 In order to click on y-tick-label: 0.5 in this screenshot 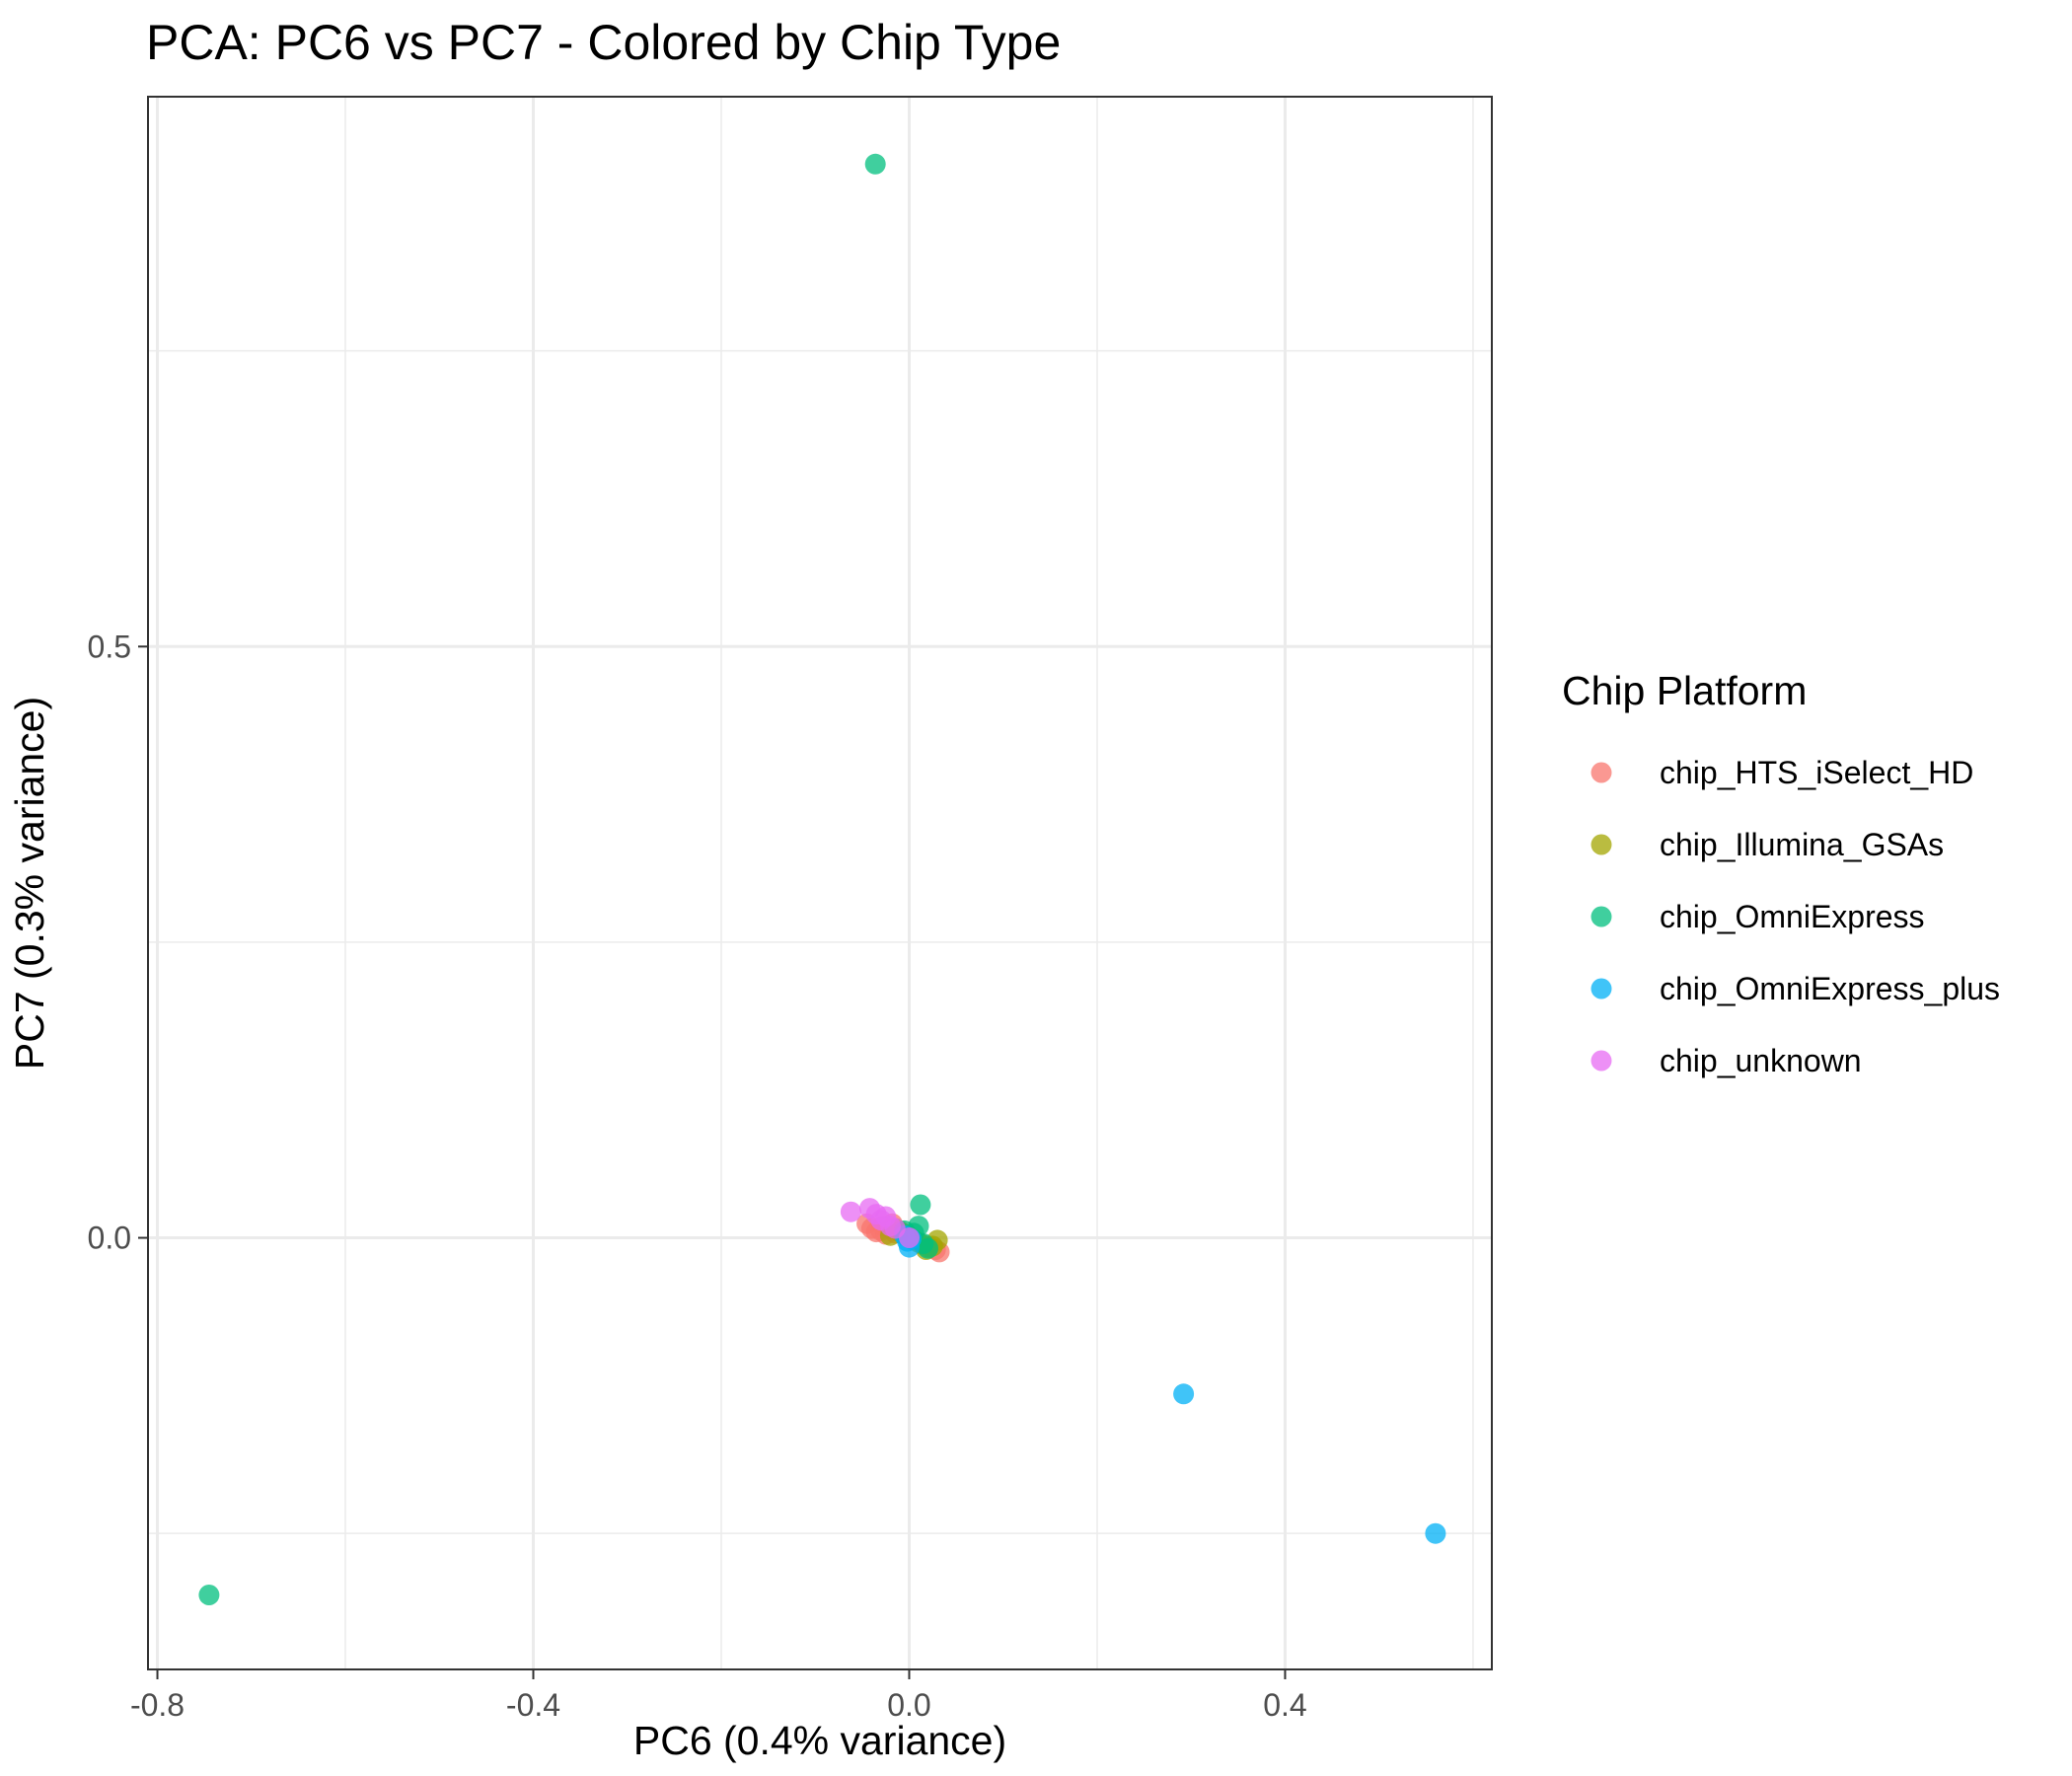, I will do `click(110, 647)`.